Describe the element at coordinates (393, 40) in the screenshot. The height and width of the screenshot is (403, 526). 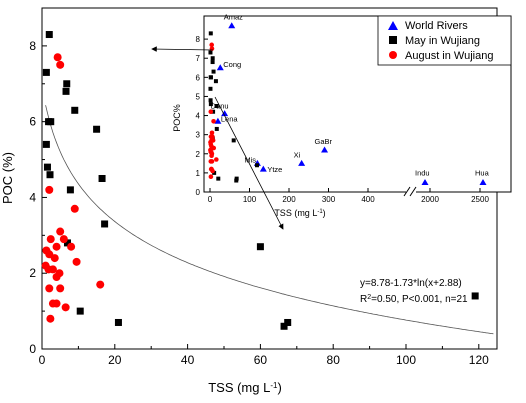
I see `legend-square-marker` at that location.